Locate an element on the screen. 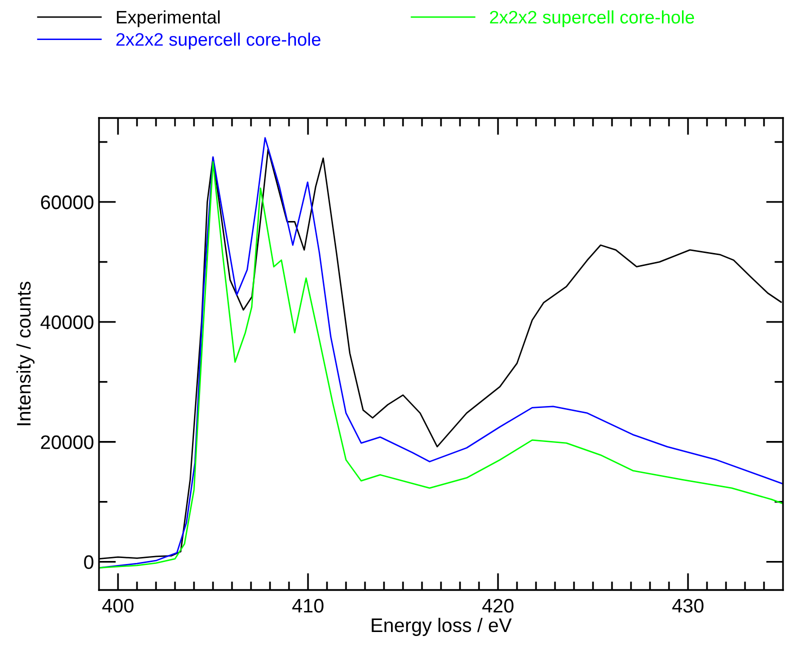 This screenshot has width=793, height=645. x-tick-label: 430 is located at coordinates (688, 605).